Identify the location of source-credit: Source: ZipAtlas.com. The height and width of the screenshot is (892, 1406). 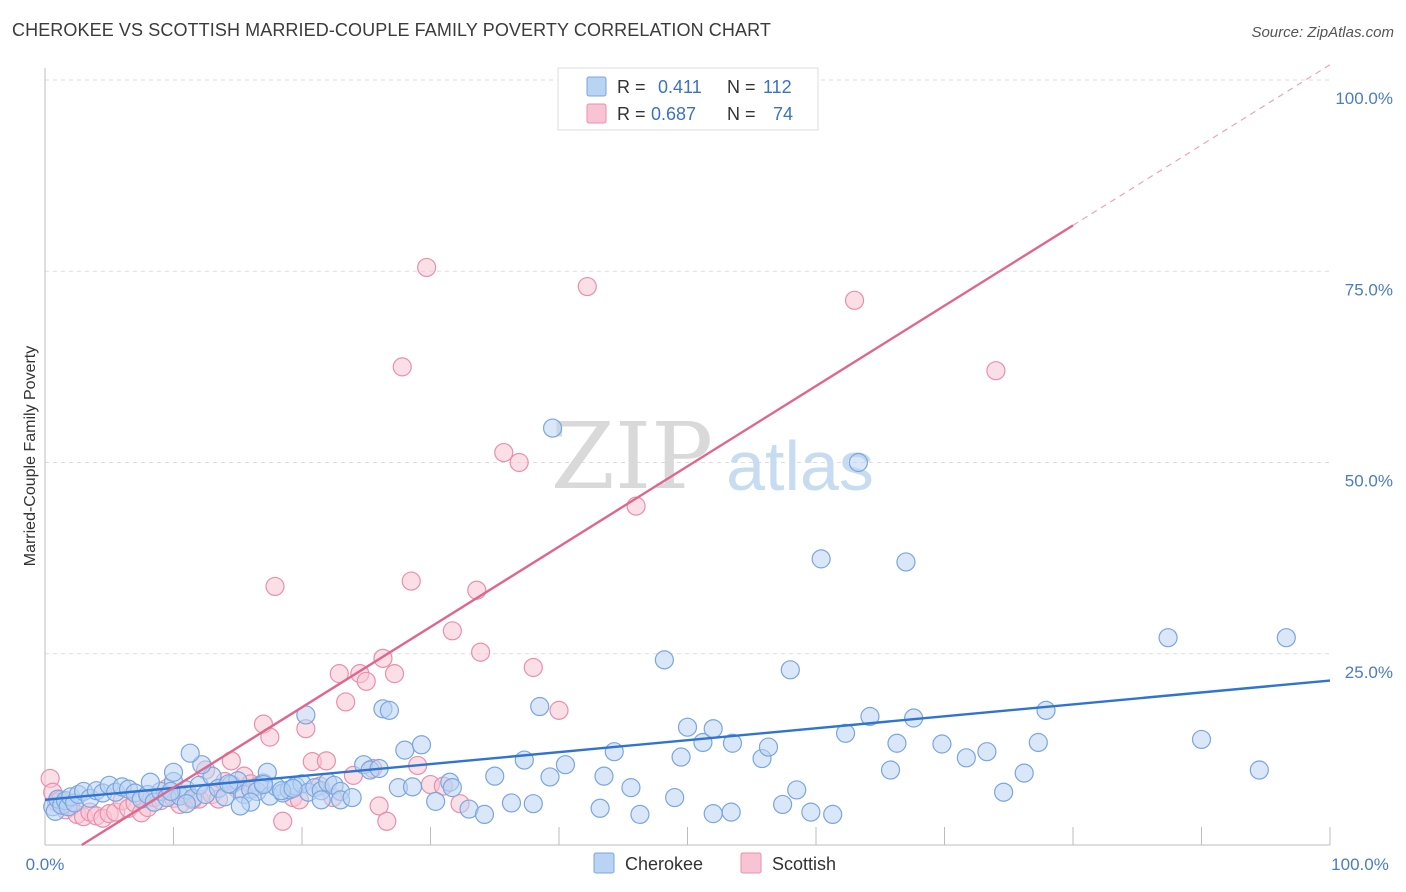
(1322, 32).